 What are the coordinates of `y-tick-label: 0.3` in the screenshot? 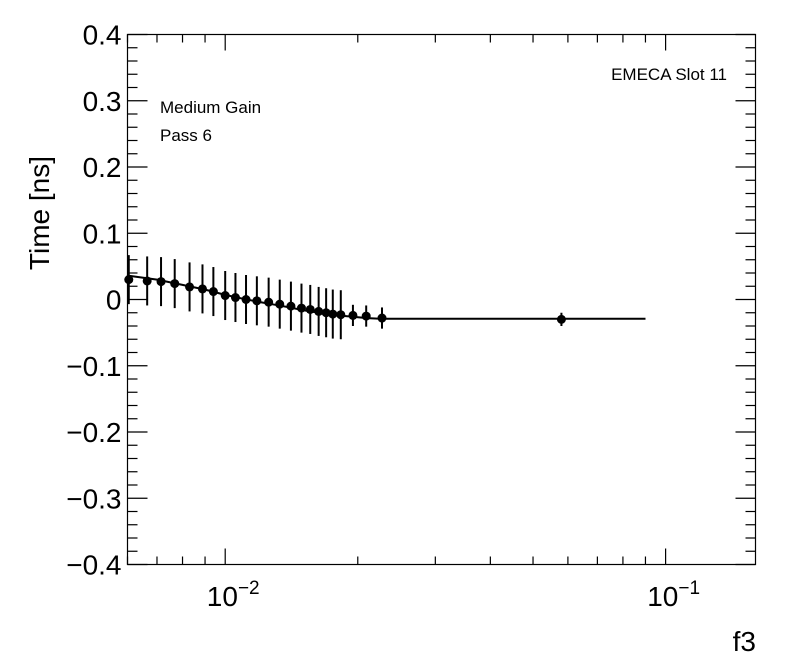 It's located at (102, 101).